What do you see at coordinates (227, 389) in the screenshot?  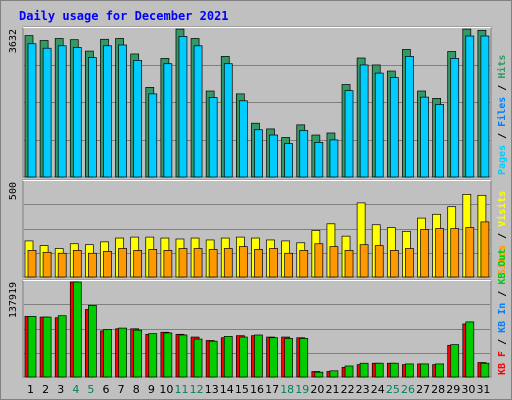 I see `x-tick-label: 14` at bounding box center [227, 389].